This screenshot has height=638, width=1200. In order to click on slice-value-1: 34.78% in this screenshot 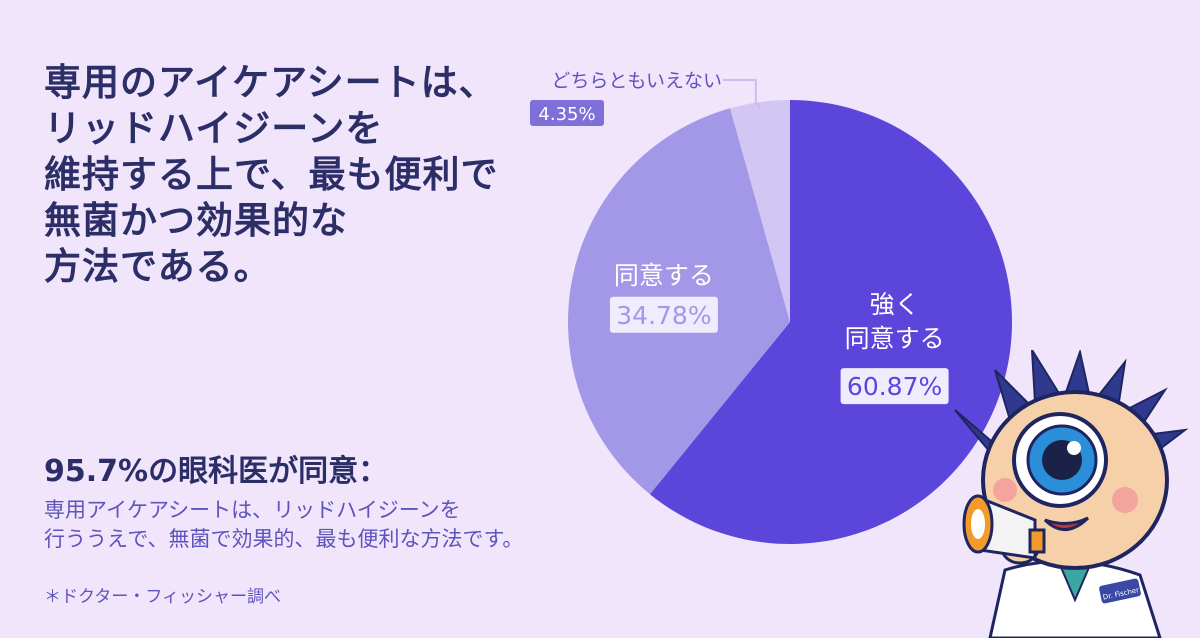, I will do `click(663, 315)`.